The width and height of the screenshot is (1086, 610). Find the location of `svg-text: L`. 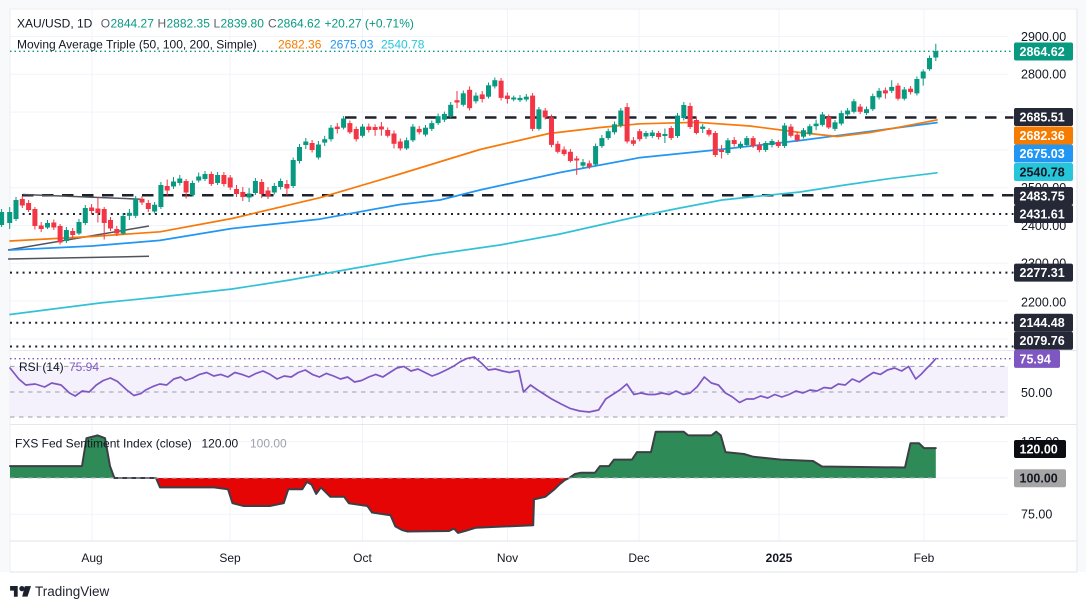

svg-text: L is located at coordinates (217, 23).